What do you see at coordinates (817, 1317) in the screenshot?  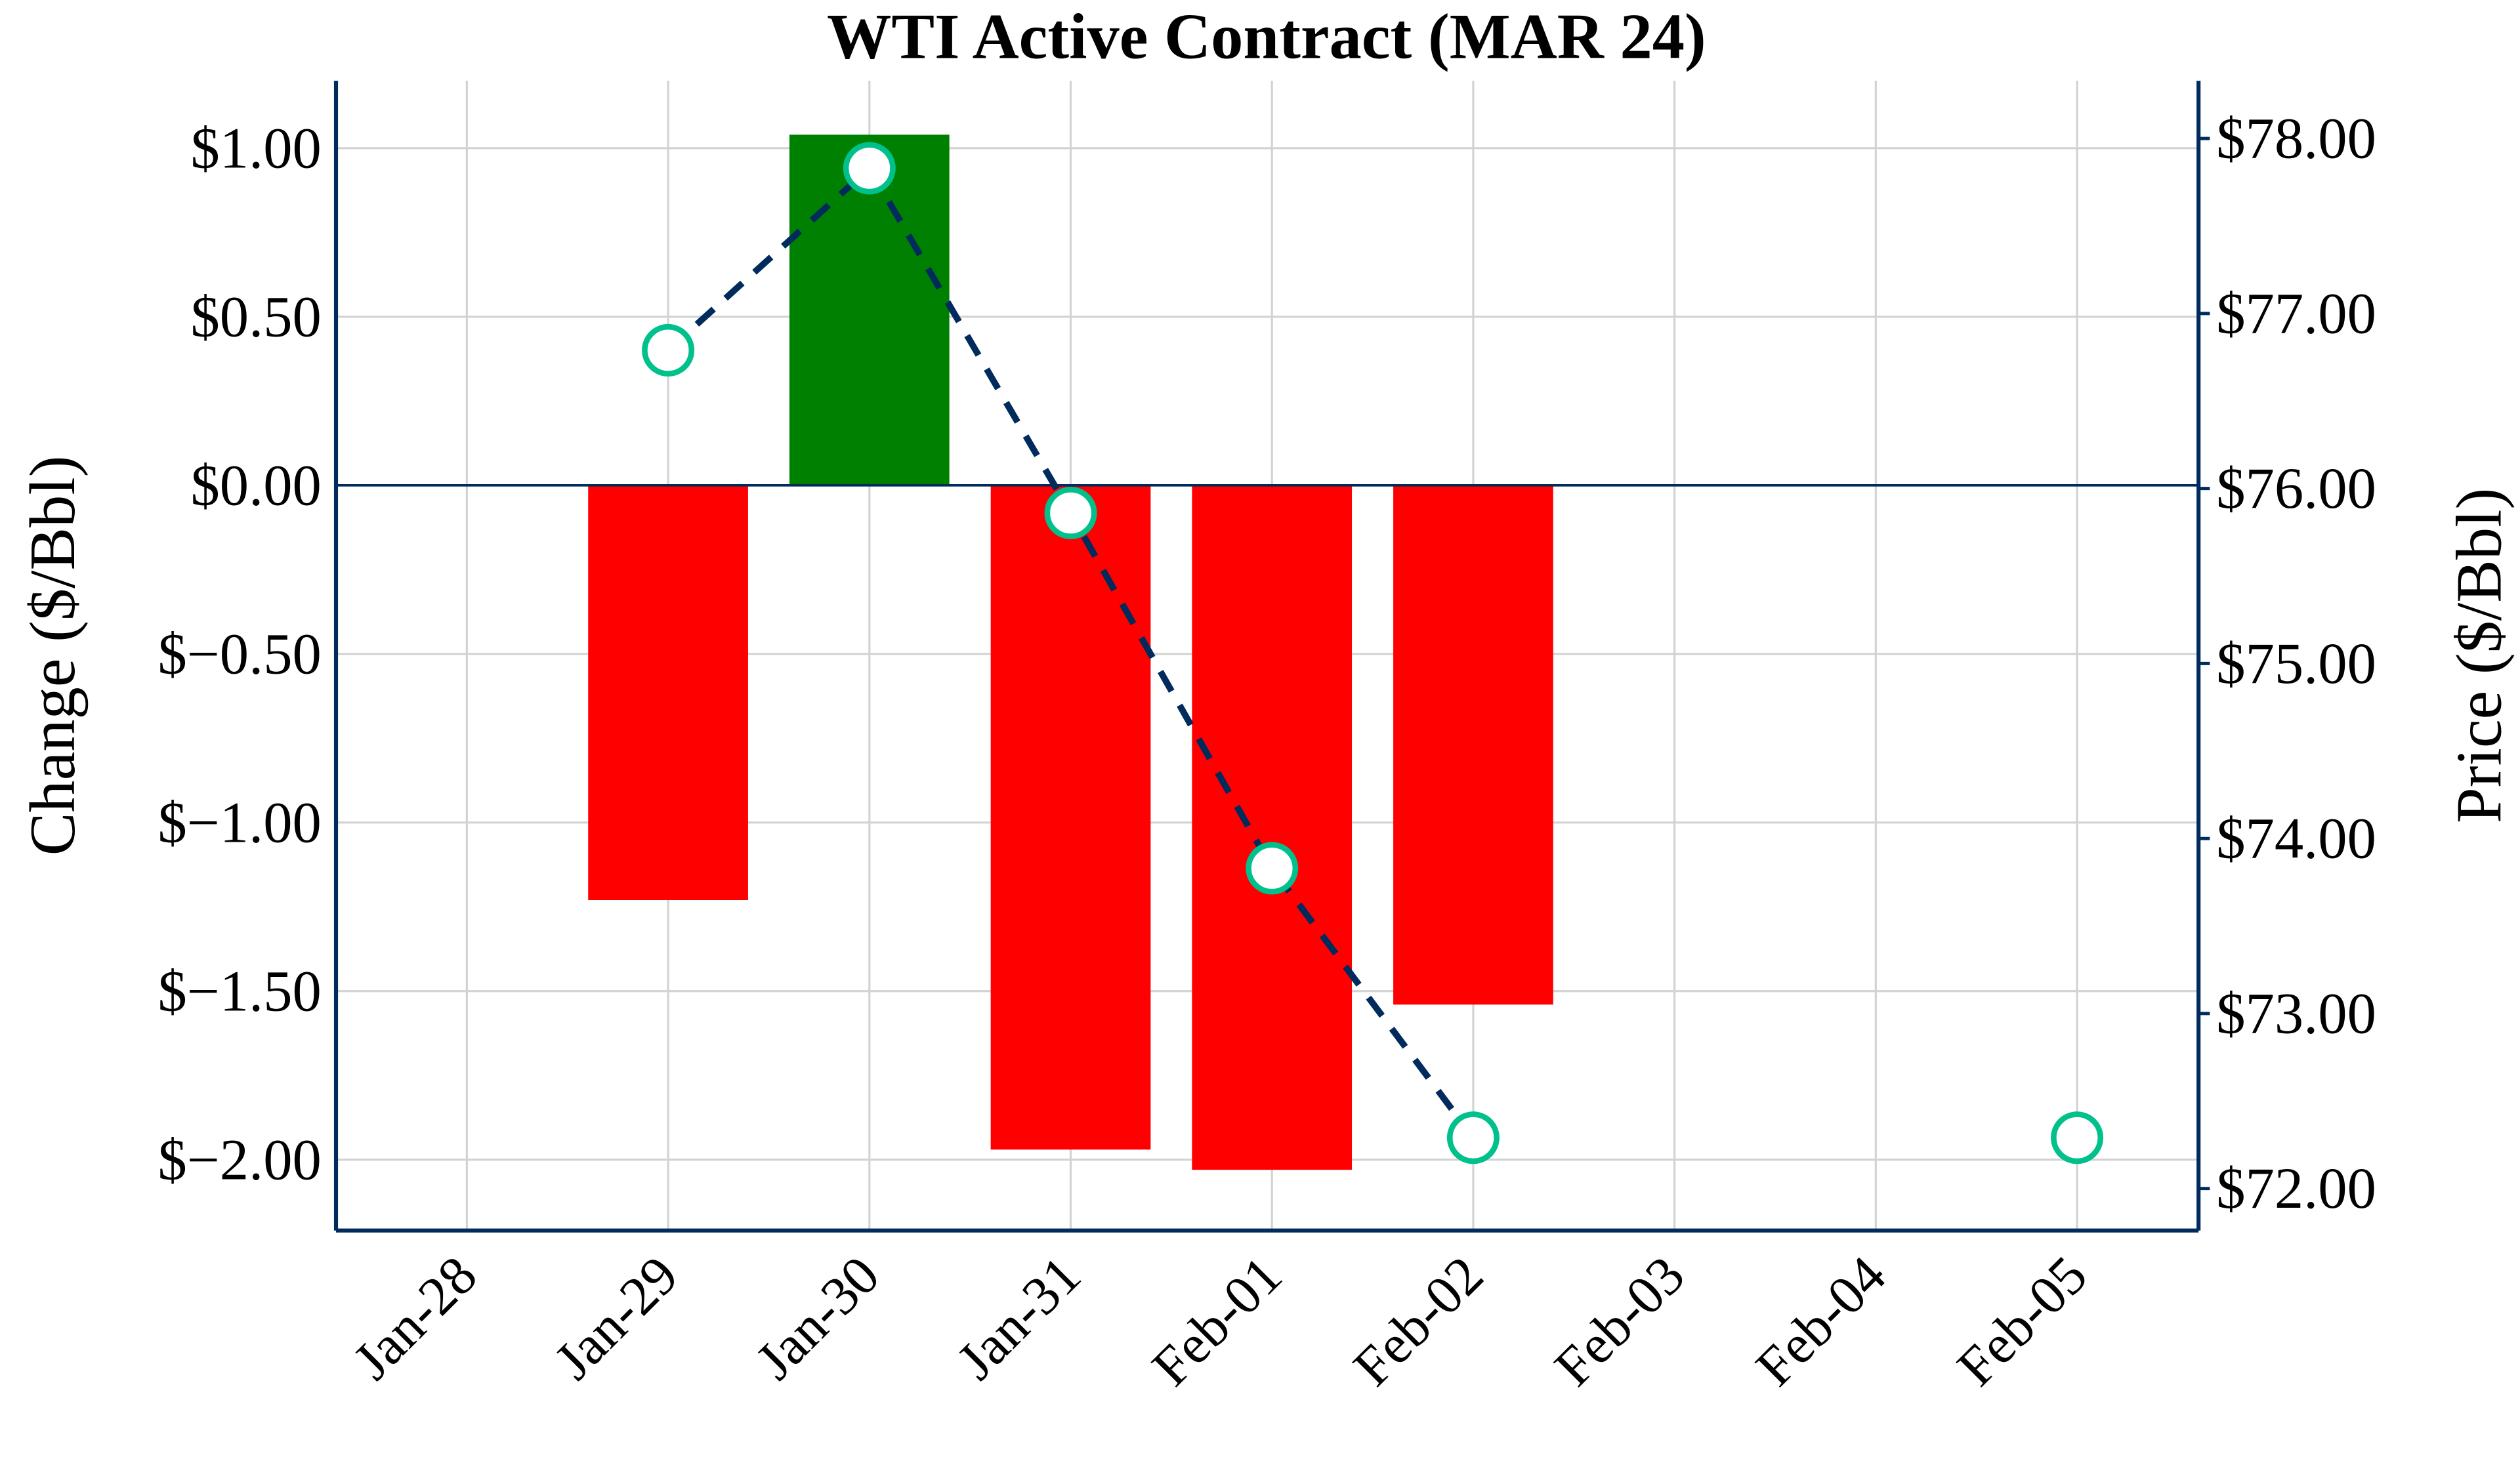 I see `x-tick-label: Jan-30` at bounding box center [817, 1317].